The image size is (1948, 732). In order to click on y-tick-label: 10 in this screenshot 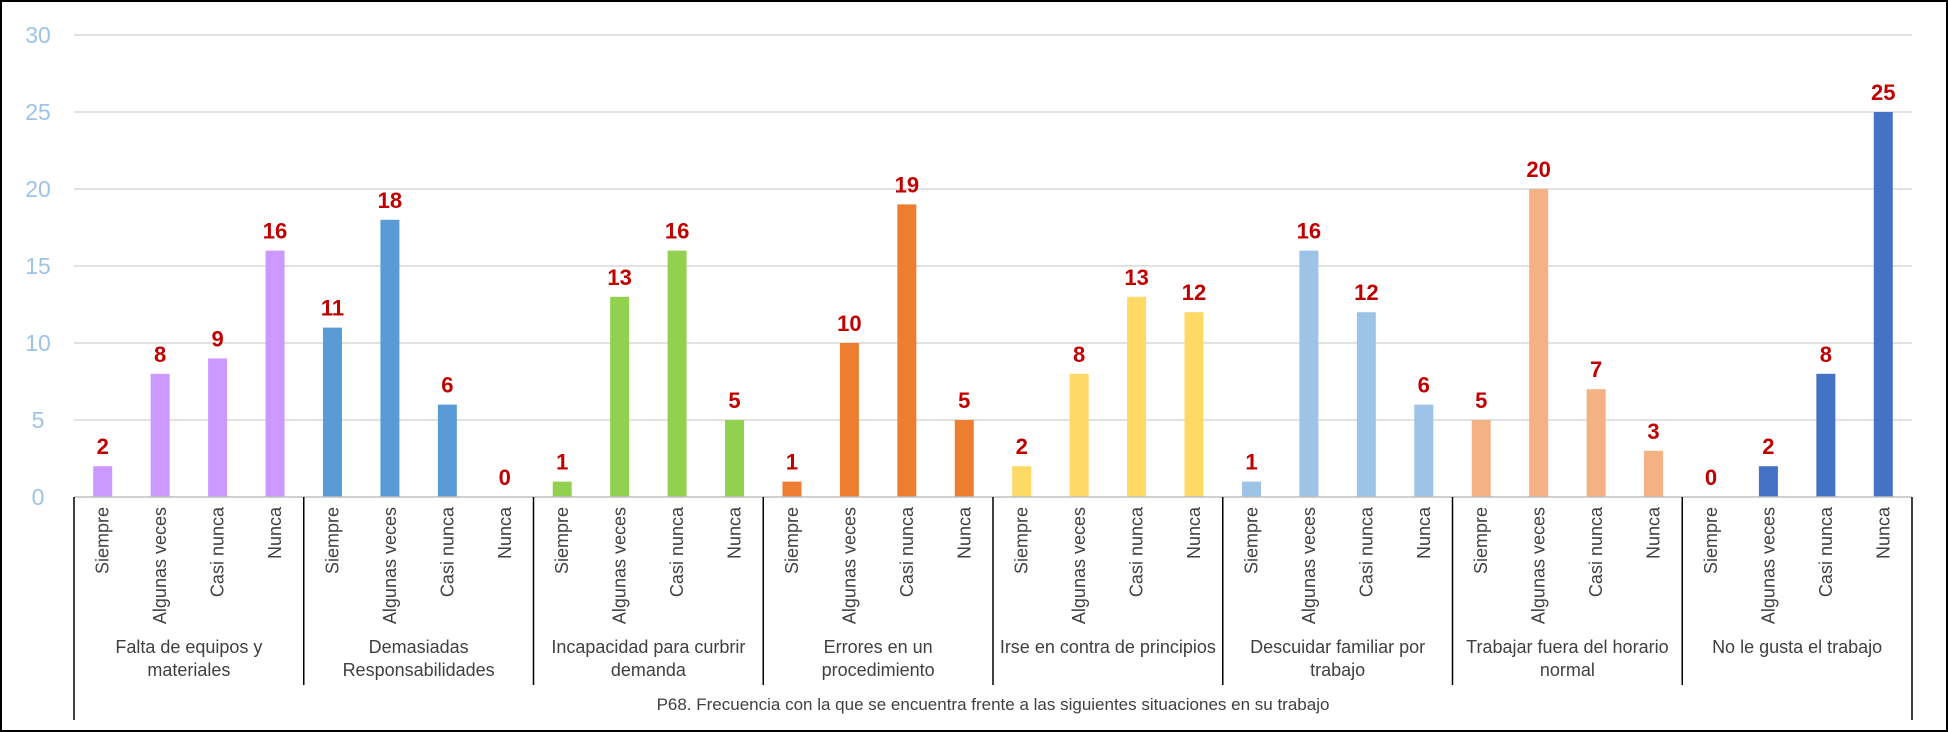, I will do `click(38, 343)`.